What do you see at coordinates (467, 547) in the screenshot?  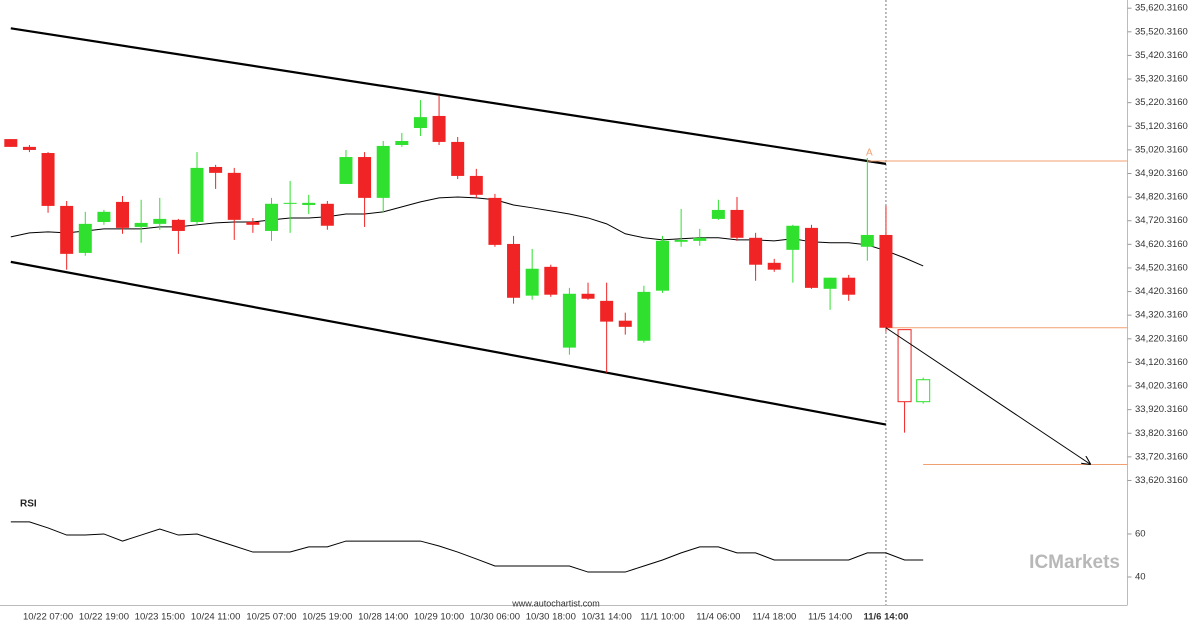 I see `rsi-line` at bounding box center [467, 547].